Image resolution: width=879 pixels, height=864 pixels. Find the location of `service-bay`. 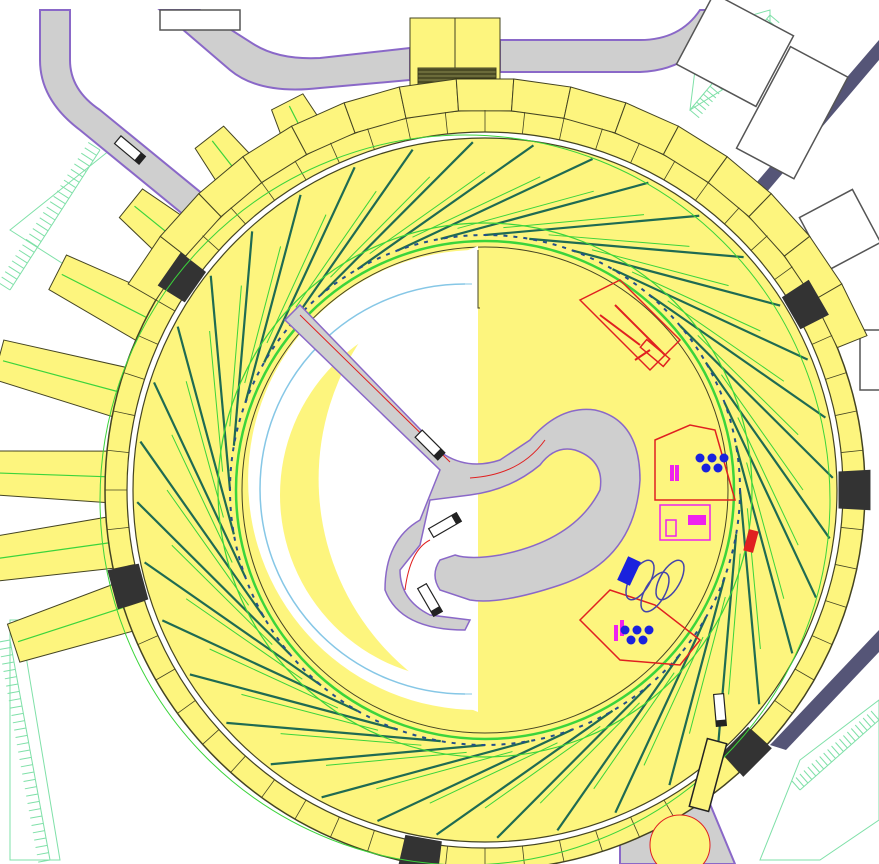

service-bay is located at coordinates (630, 325).